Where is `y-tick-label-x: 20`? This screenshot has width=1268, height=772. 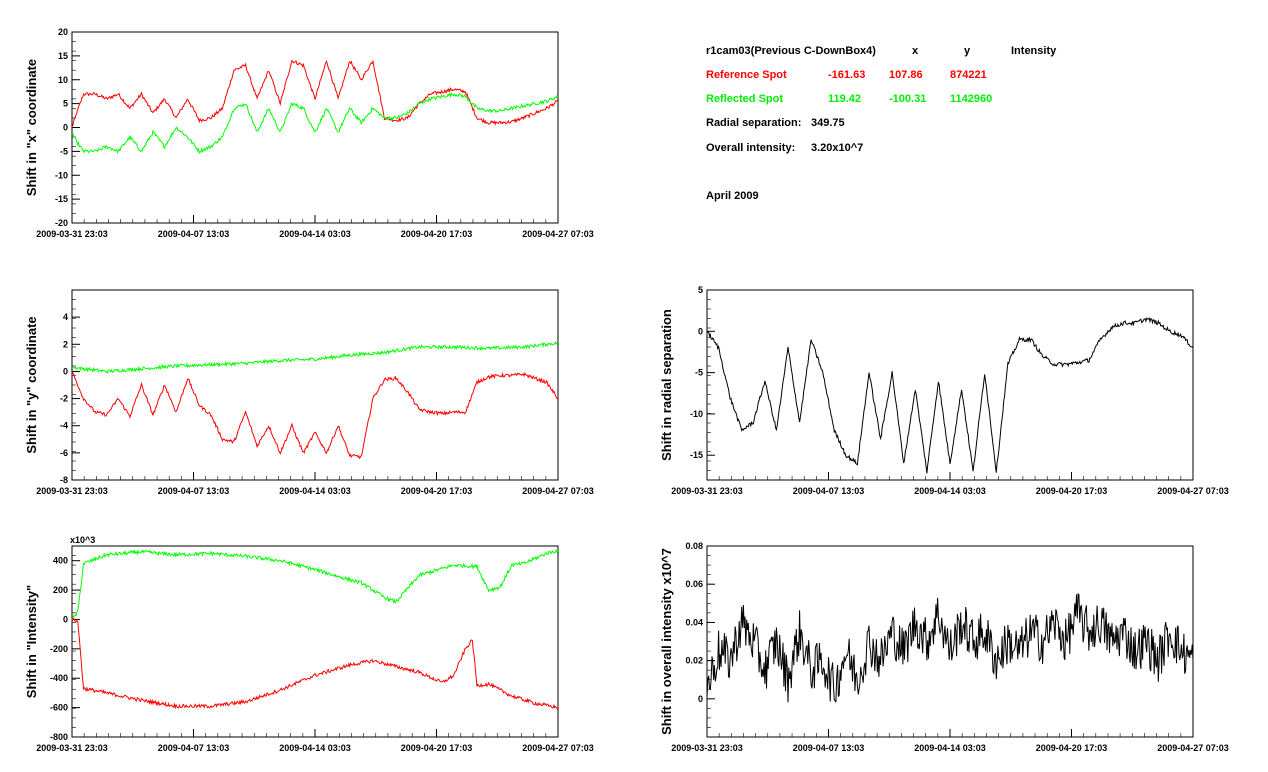 y-tick-label-x: 20 is located at coordinates (63, 32).